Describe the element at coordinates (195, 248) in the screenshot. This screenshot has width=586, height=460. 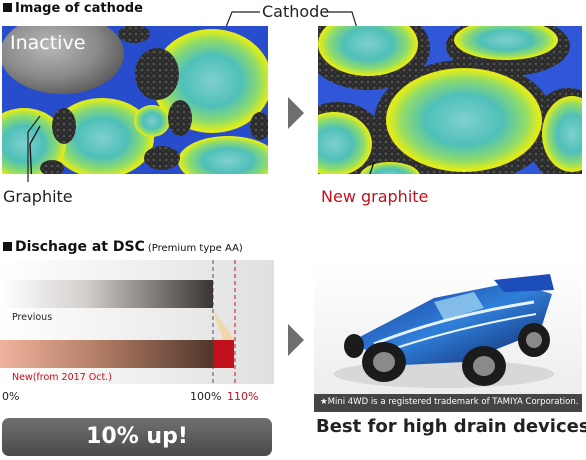
I see `discharge-subtitle: (Premium type AA)` at that location.